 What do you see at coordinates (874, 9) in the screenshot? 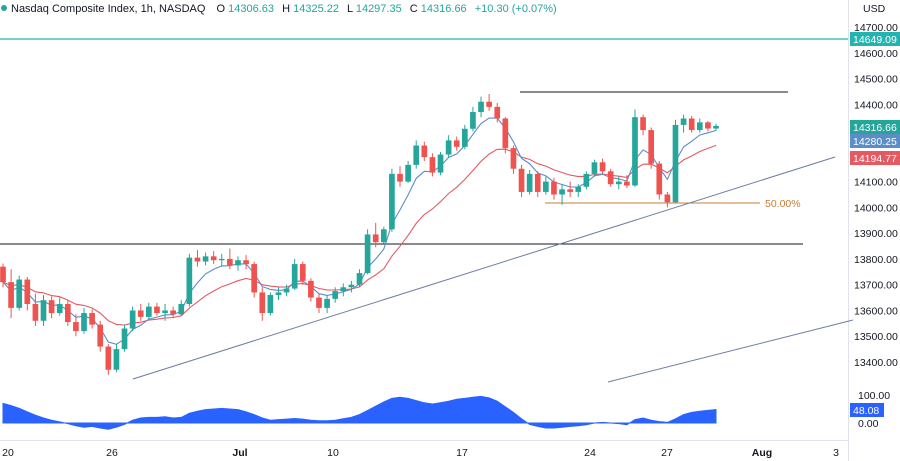
I see `currency-label: USD` at bounding box center [874, 9].